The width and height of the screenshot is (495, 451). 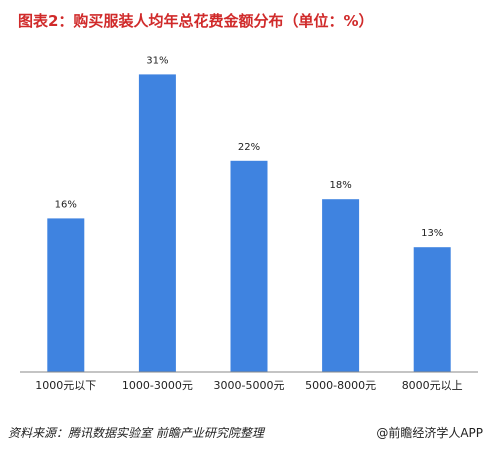 What do you see at coordinates (340, 185) in the screenshot?
I see `value-label-3: 18%` at bounding box center [340, 185].